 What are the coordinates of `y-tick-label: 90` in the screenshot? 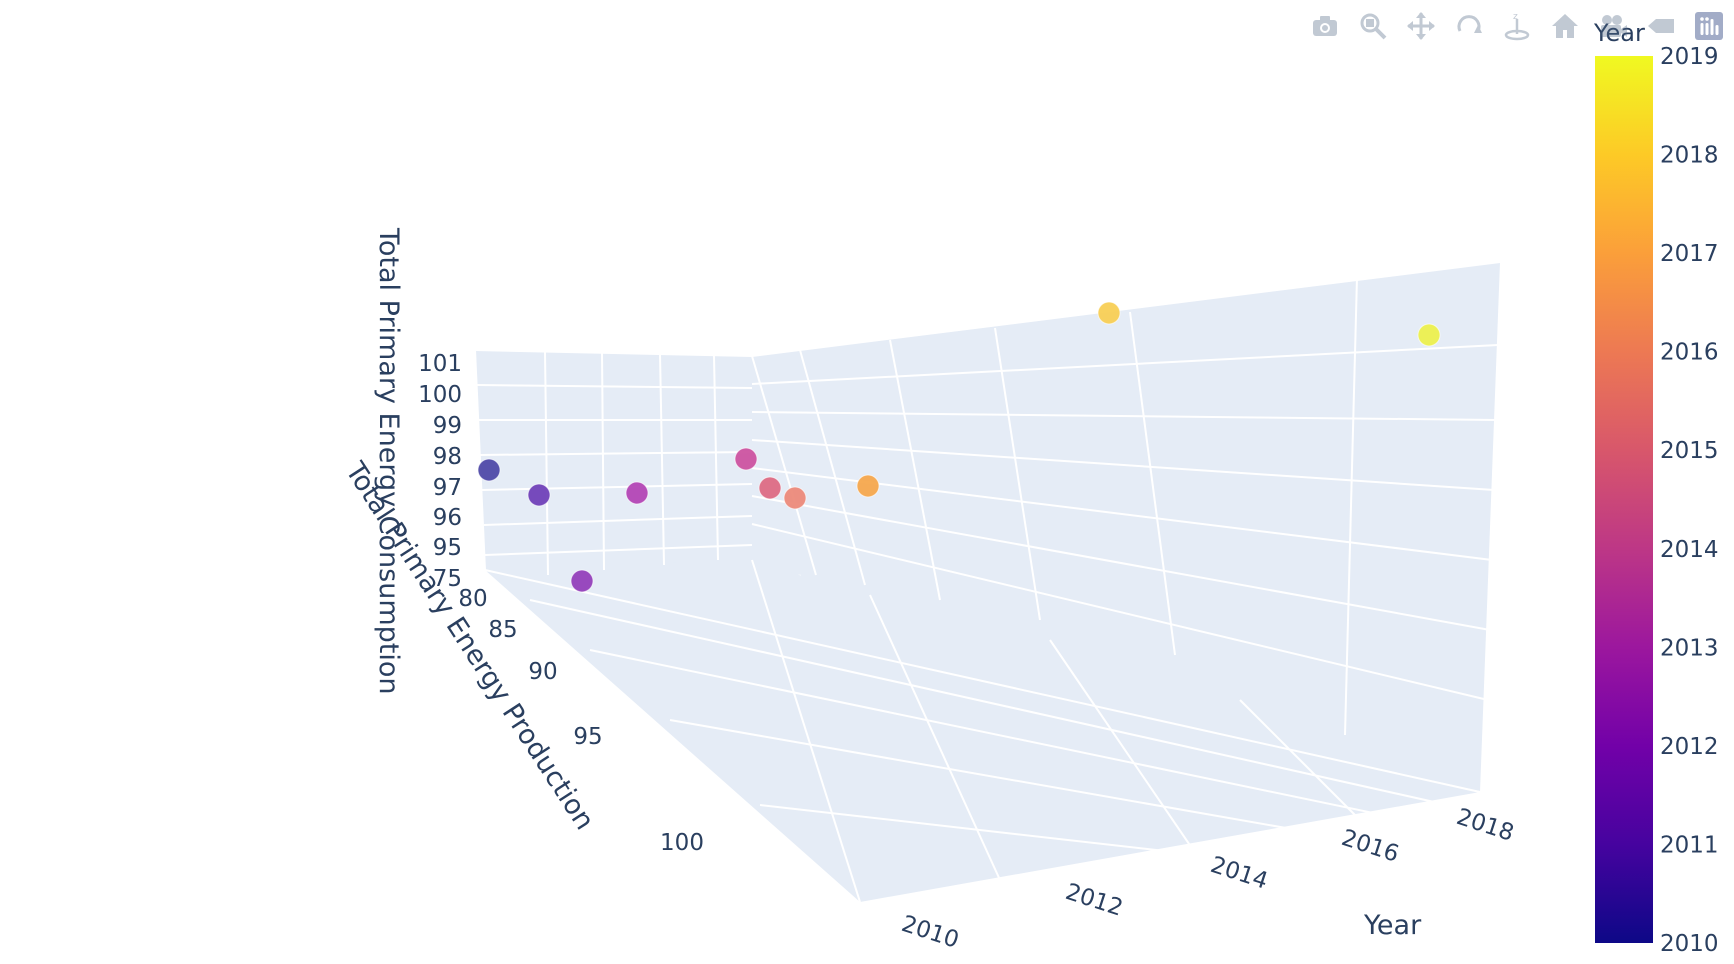 It's located at (542, 672).